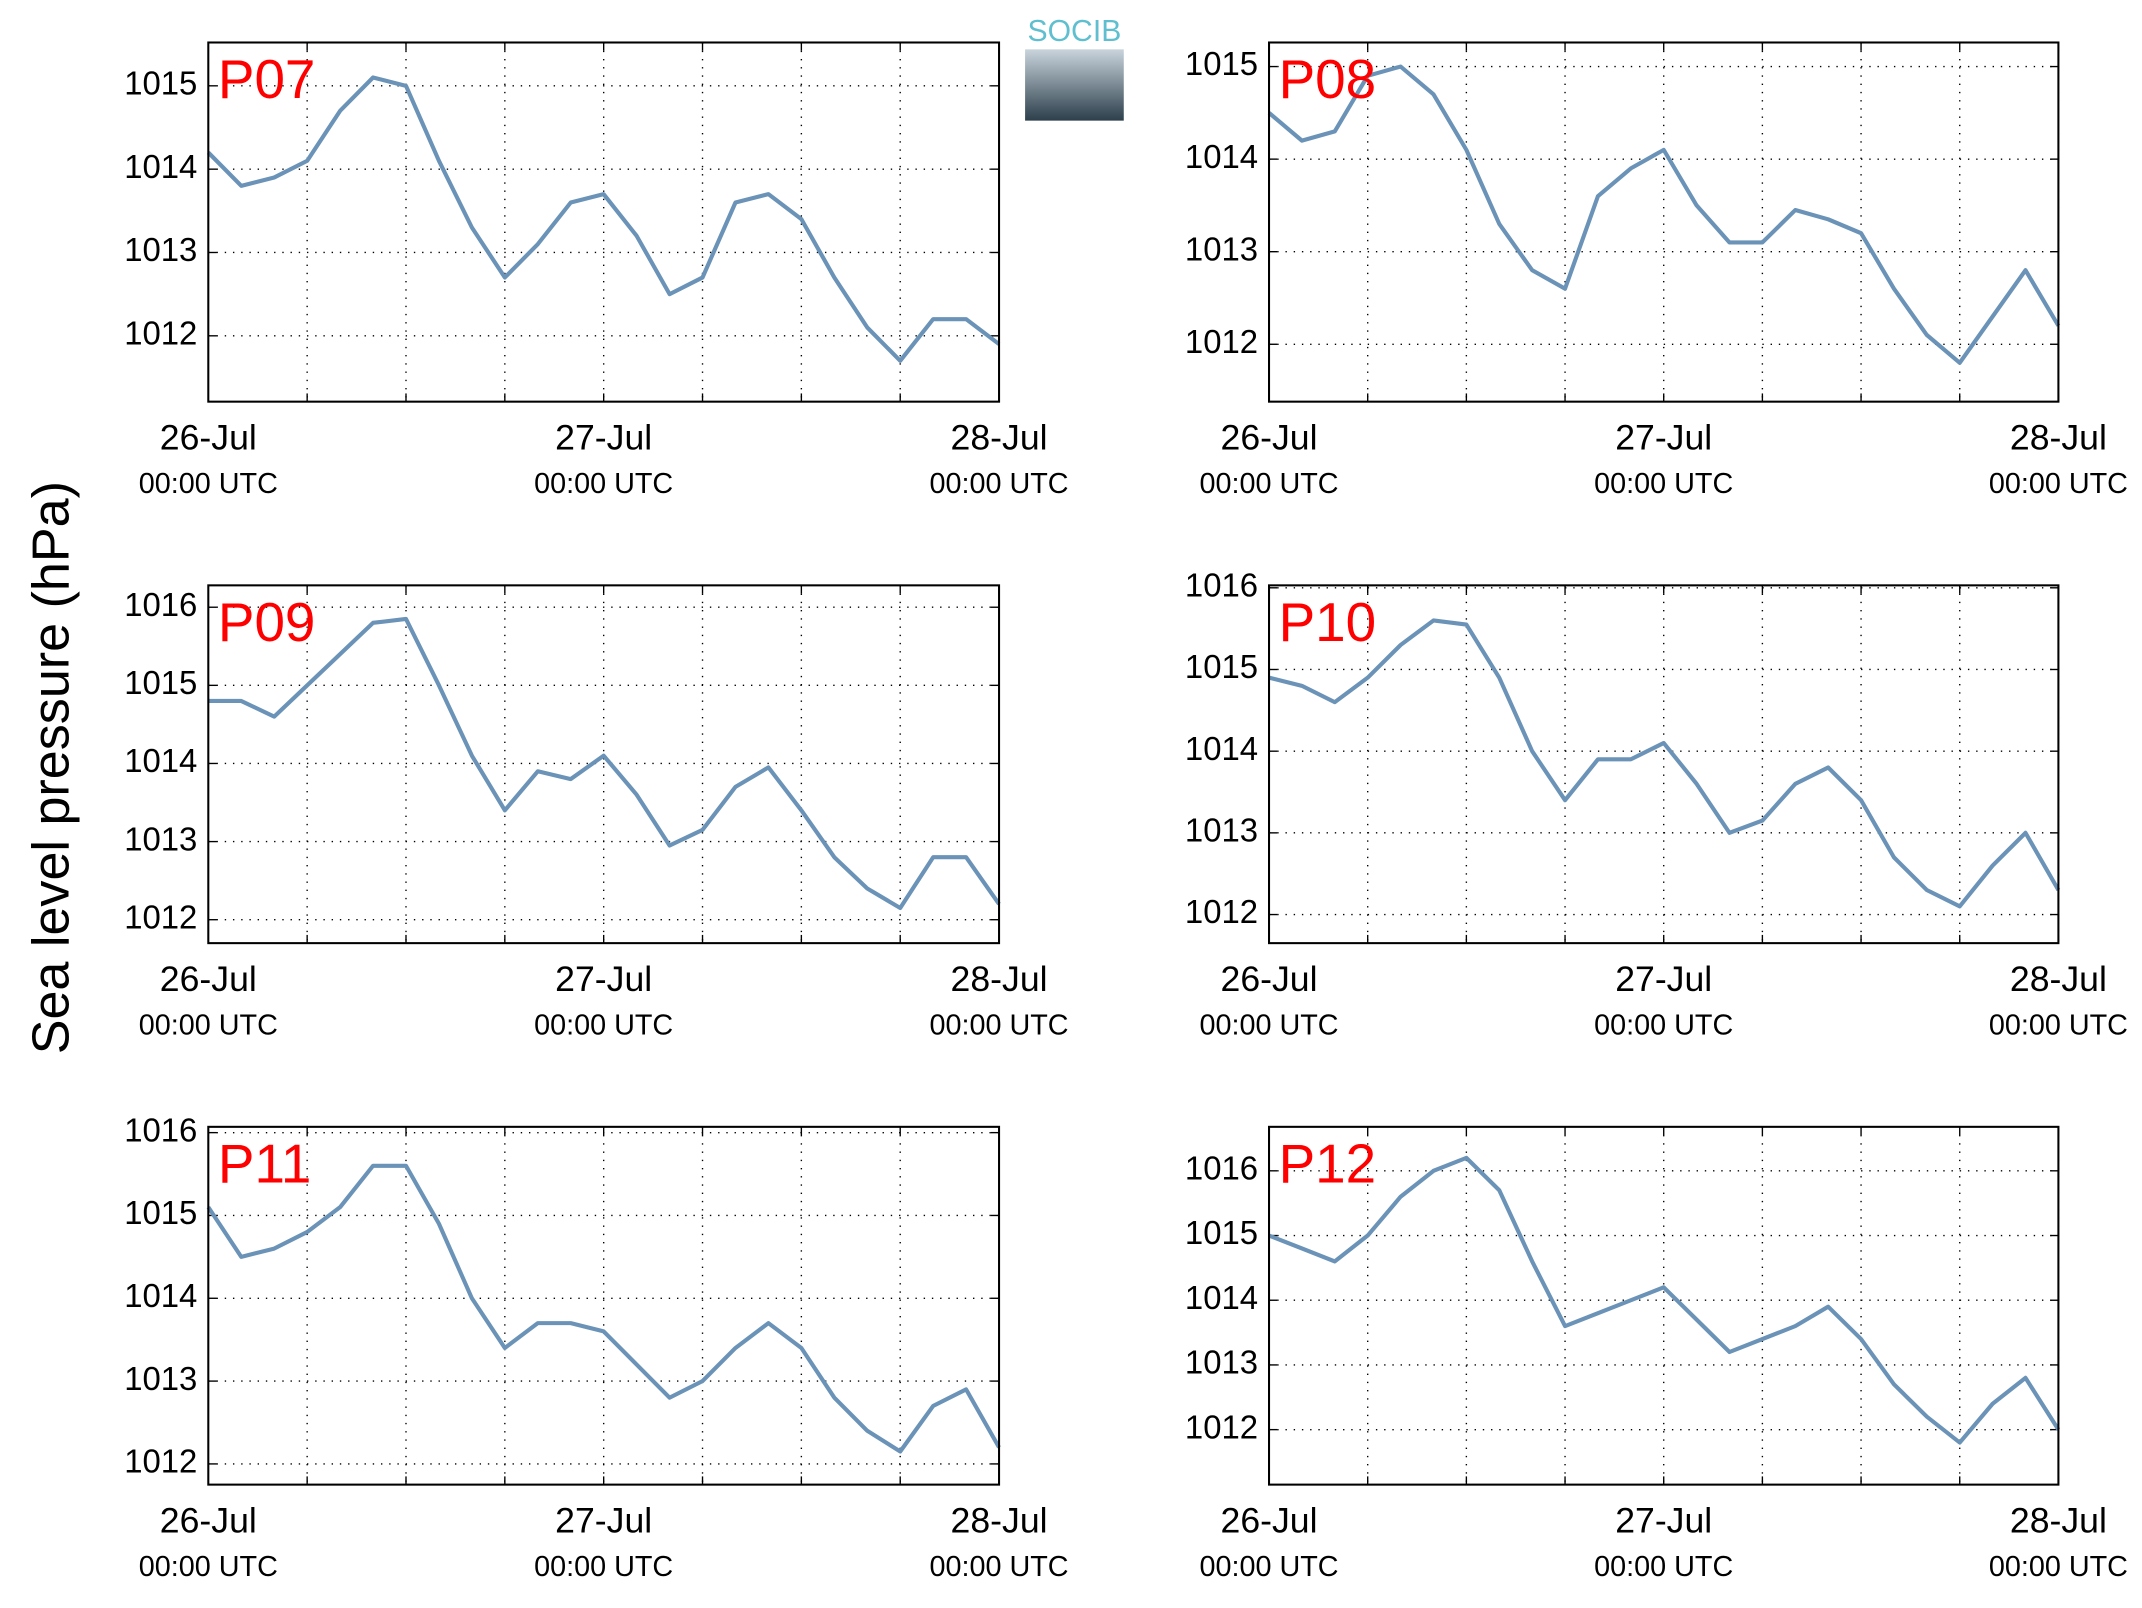 The width and height of the screenshot is (2142, 1608). I want to click on logo-box, so click(1074, 85).